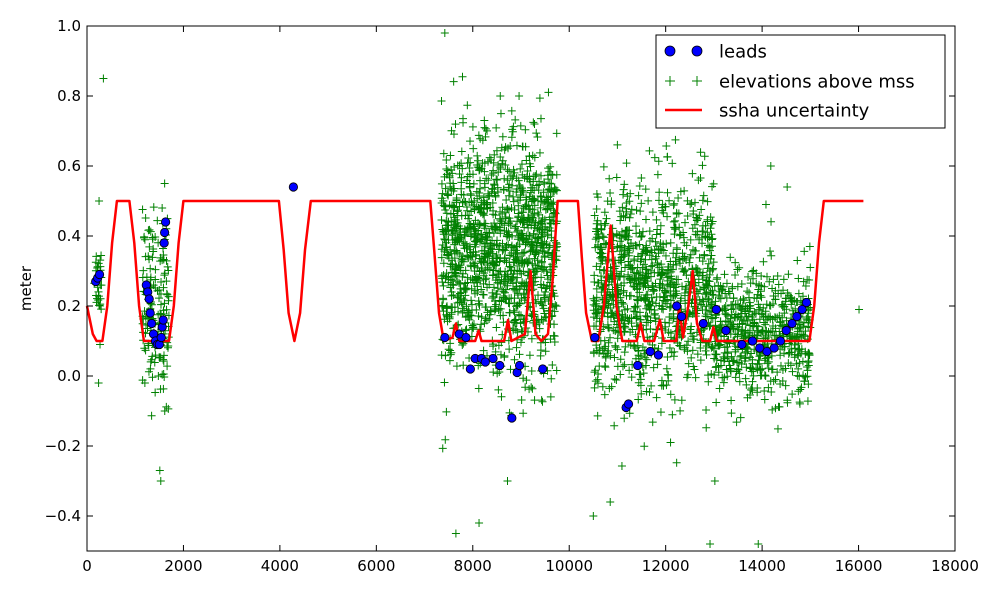 The width and height of the screenshot is (1000, 591). What do you see at coordinates (670, 51) in the screenshot?
I see `legend-leads-marker` at bounding box center [670, 51].